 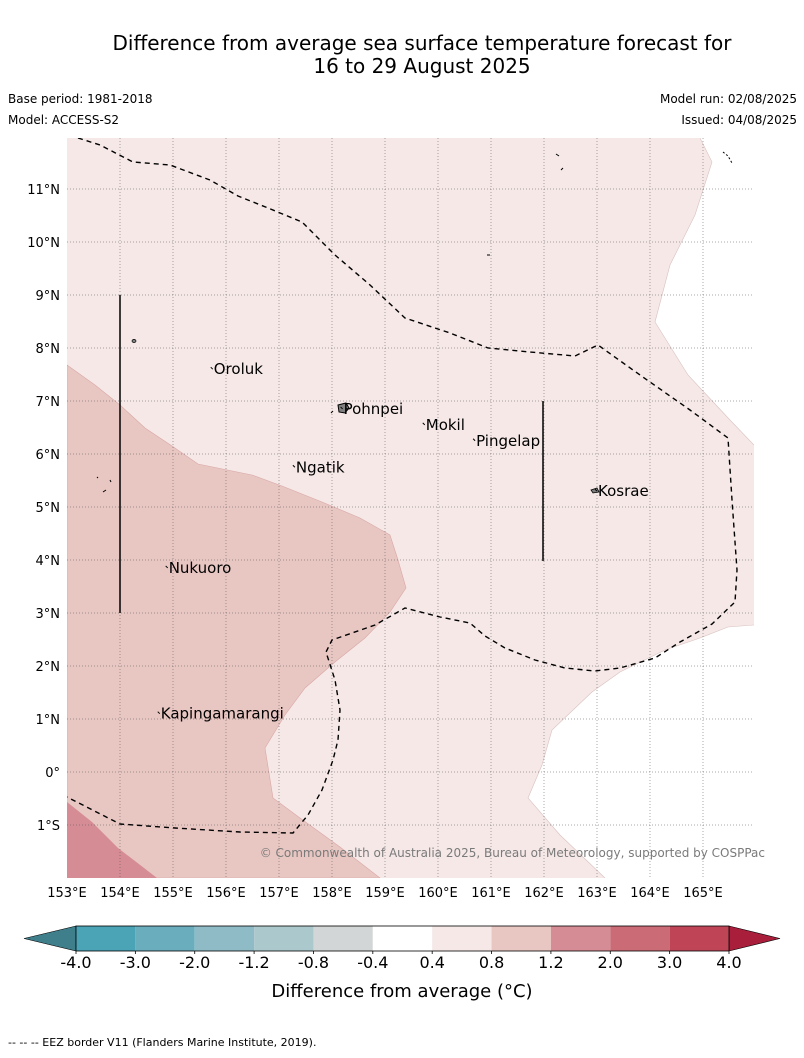 I want to click on colorbar-tick-label: -1.2, so click(x=253, y=962).